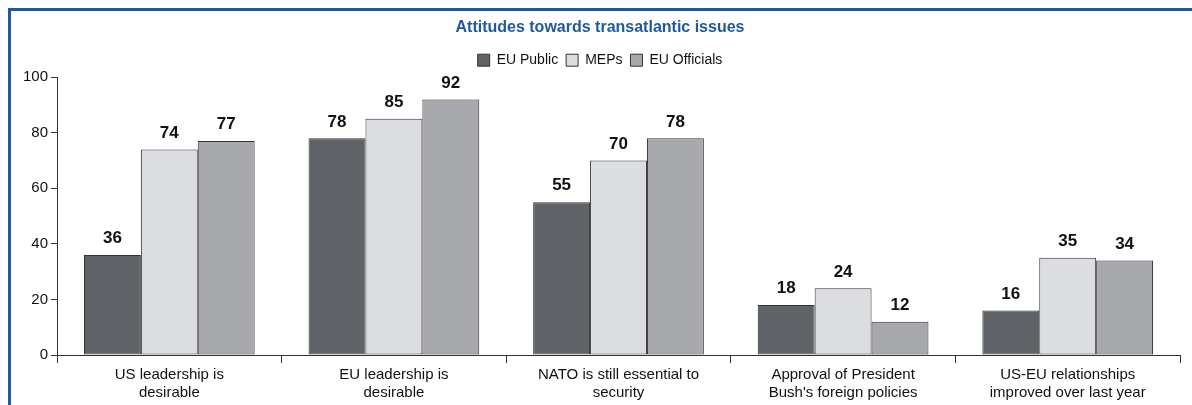 This screenshot has width=1192, height=405. Describe the element at coordinates (600, 27) in the screenshot. I see `chart-title: Attitudes towards transatlantic issues` at that location.